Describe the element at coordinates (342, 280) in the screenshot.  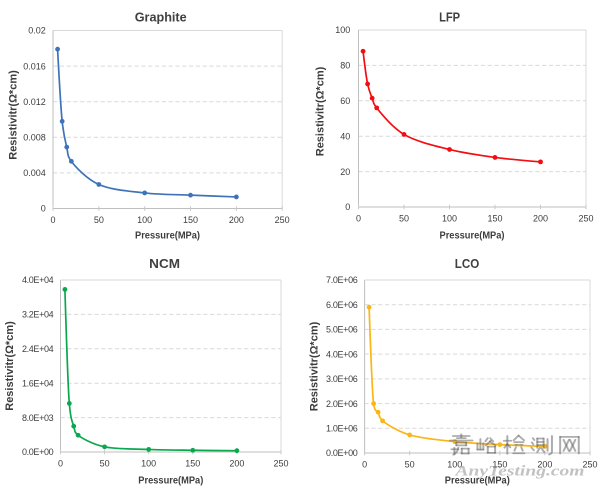
I see `svg-text: 7.0E+06` at that location.